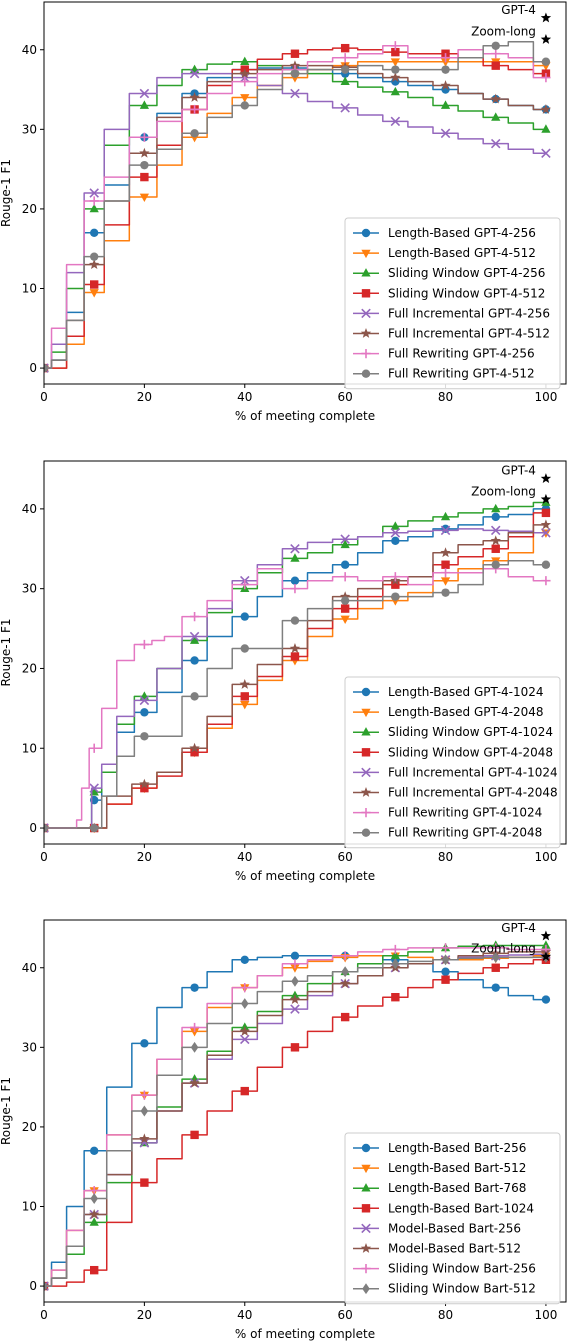  I want to click on legend-entry: Full Rewriting GPT-4-256, so click(444, 354).